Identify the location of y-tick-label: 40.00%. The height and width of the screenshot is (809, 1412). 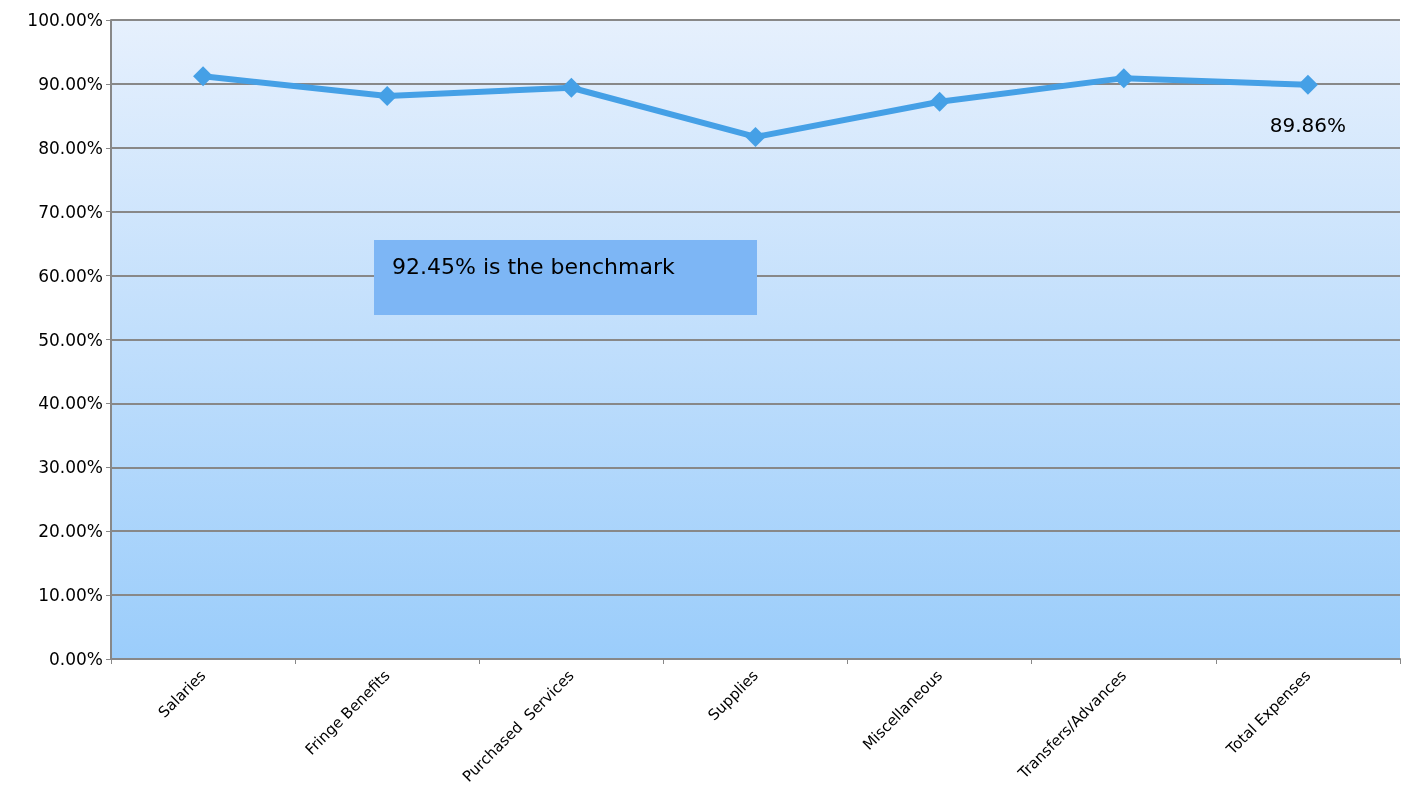
(70, 403).